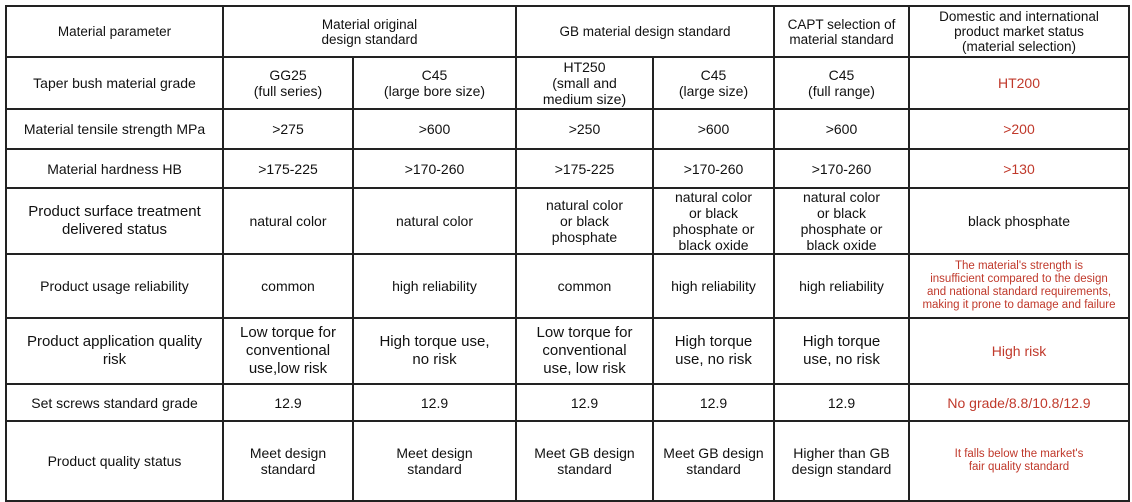 The width and height of the screenshot is (1132, 502). I want to click on table-cell: GG25 (full series), so click(288, 83).